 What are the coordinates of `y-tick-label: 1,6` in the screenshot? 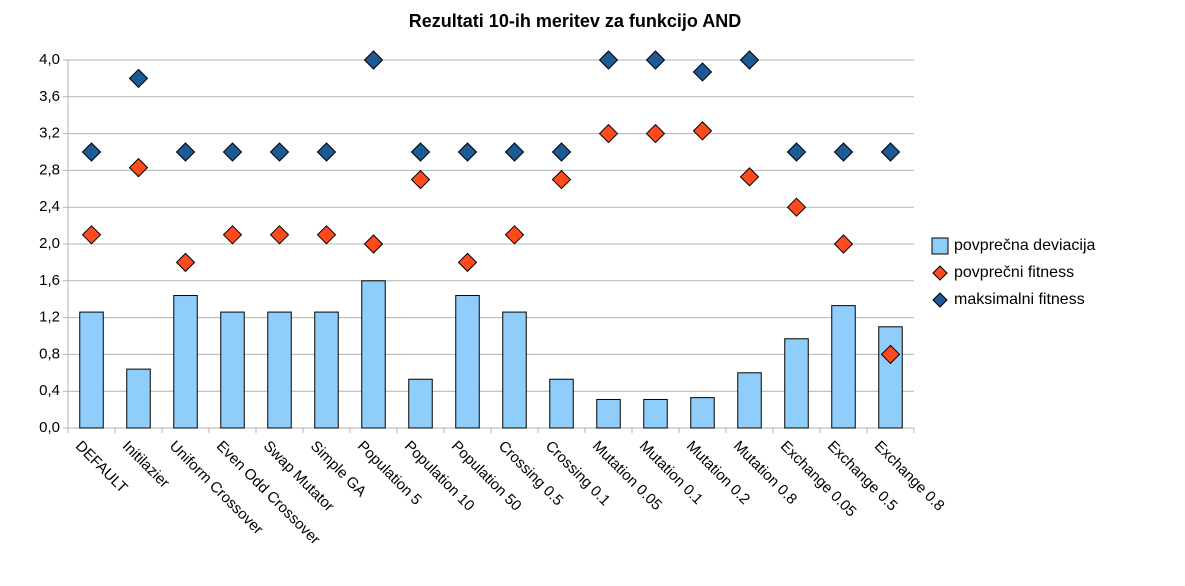 It's located at (49, 280).